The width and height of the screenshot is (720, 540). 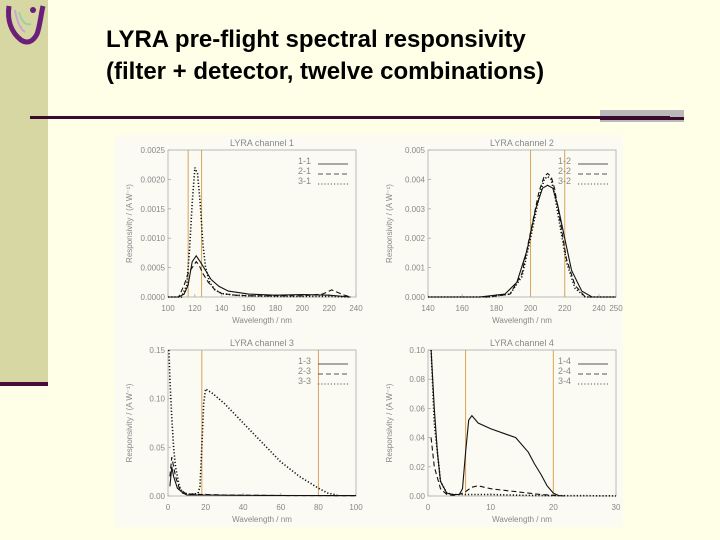 What do you see at coordinates (564, 361) in the screenshot?
I see `legend-label: 1-4` at bounding box center [564, 361].